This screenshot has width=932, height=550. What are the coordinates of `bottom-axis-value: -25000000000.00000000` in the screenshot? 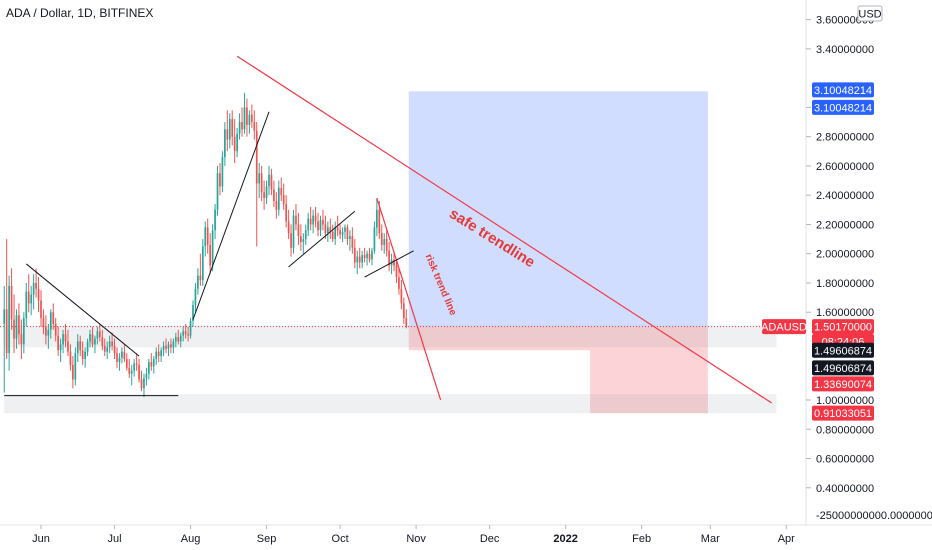 It's located at (874, 516).